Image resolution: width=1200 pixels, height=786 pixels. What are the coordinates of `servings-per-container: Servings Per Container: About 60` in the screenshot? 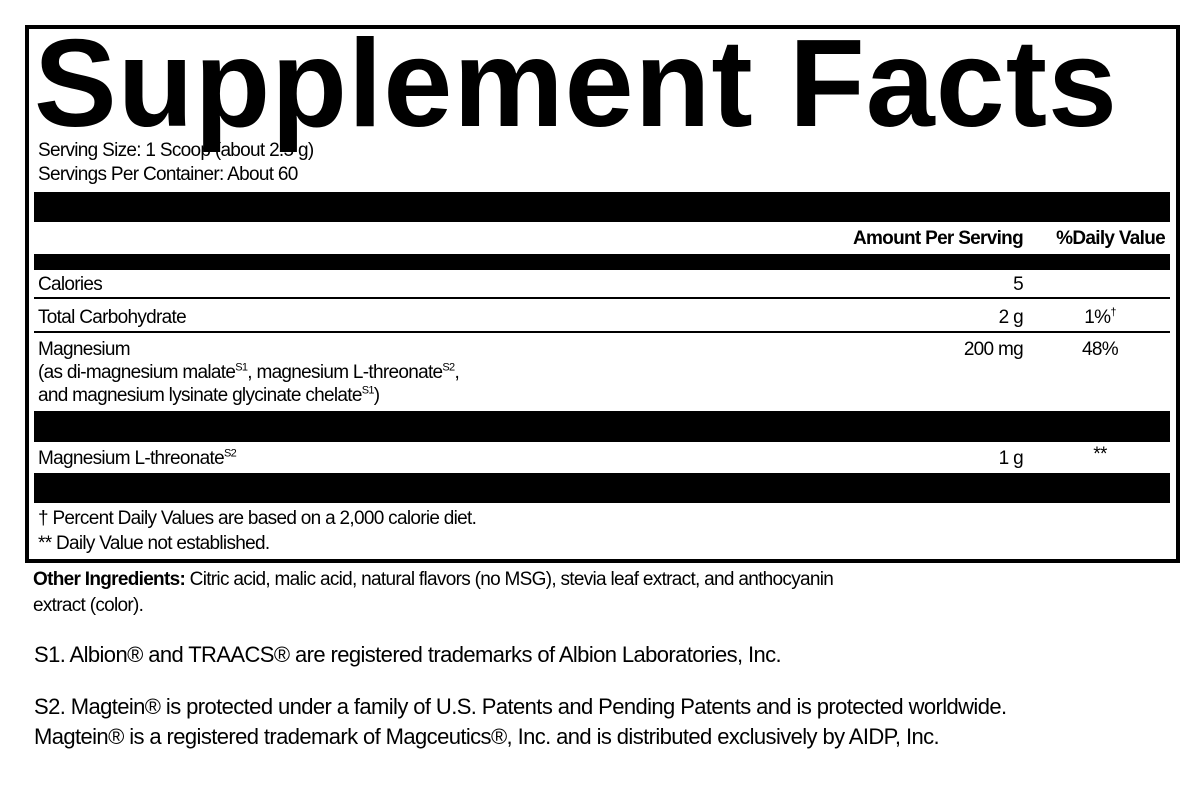 It's located at (168, 174).